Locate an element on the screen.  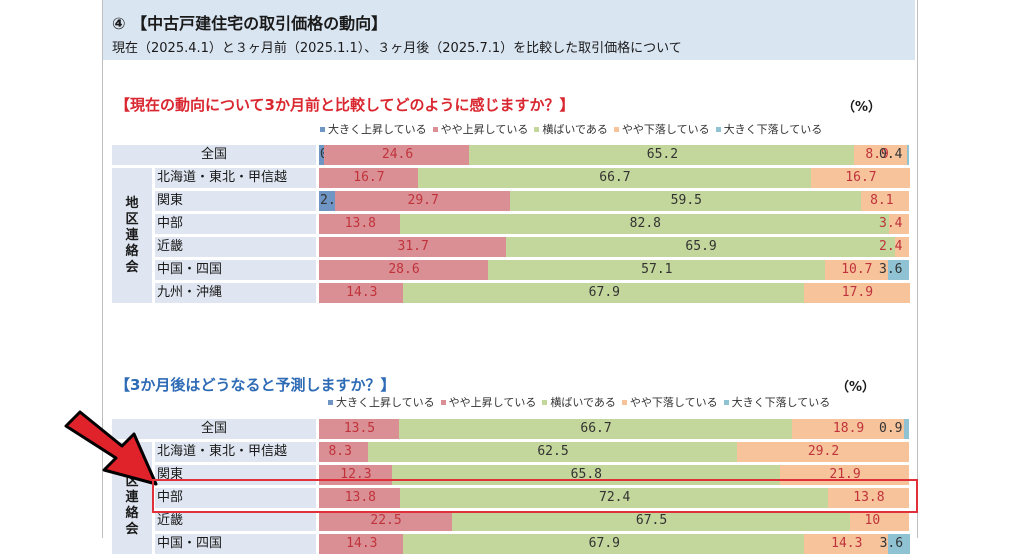
data-label: 0.9 is located at coordinates (891, 428).